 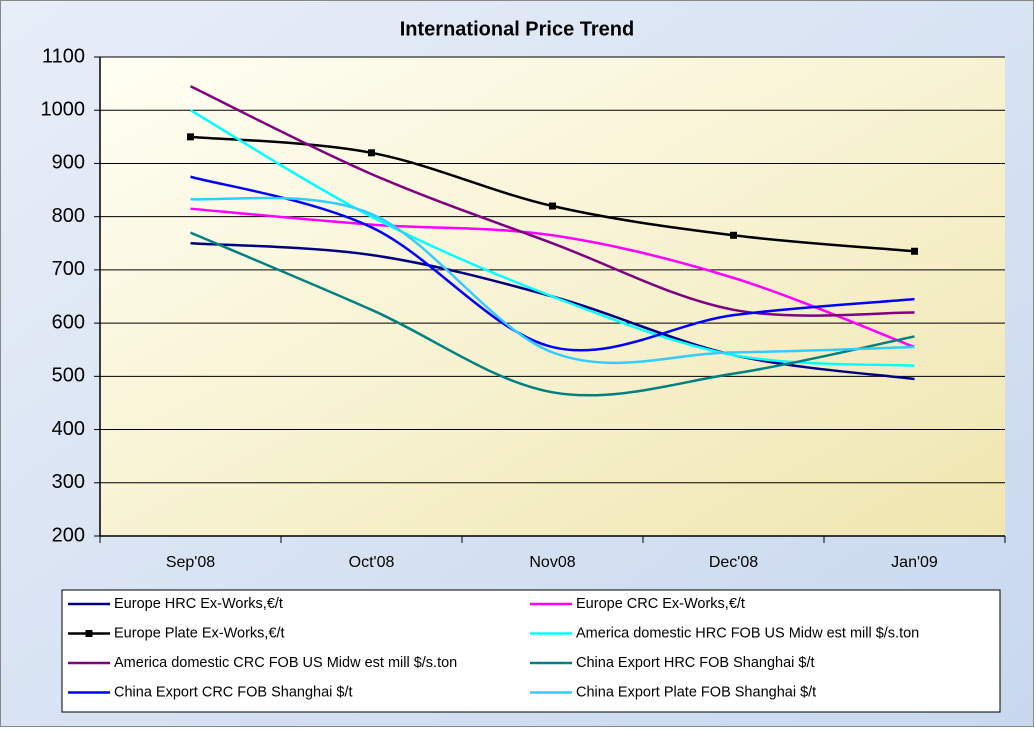 I want to click on y-tick-label: 300, so click(x=68, y=482).